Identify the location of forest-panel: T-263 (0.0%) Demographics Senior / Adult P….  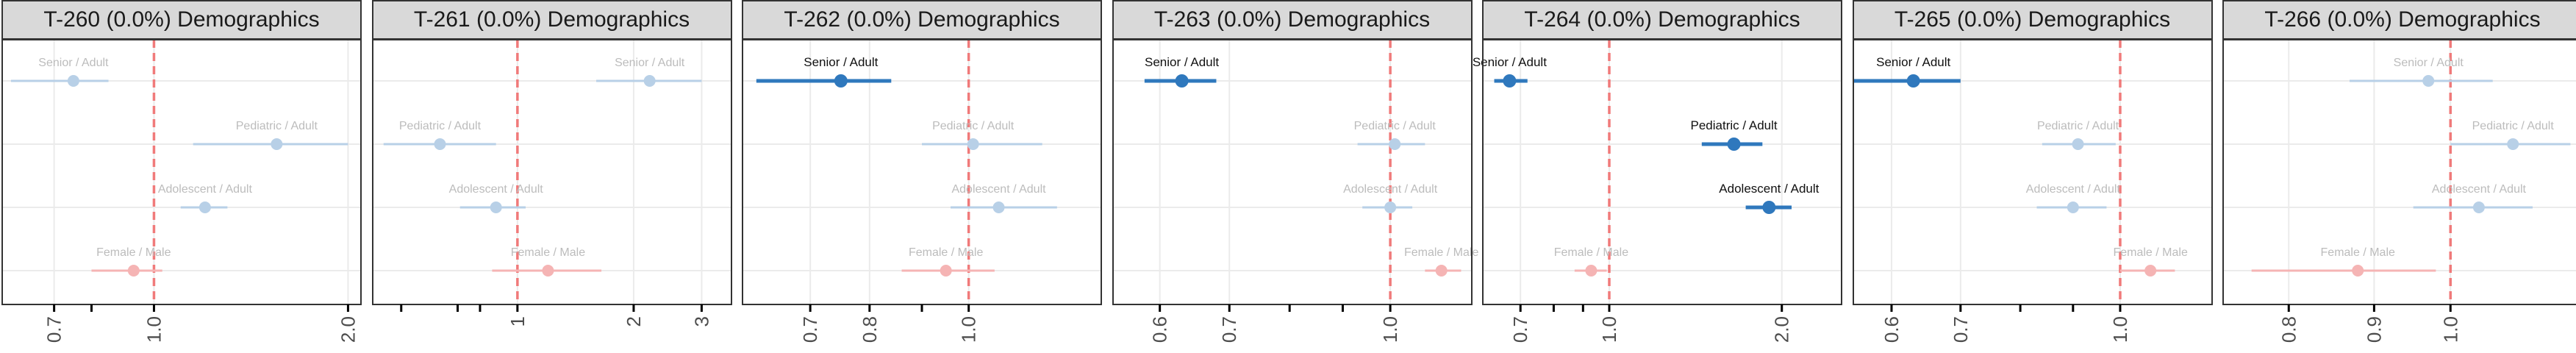
(1295, 176).